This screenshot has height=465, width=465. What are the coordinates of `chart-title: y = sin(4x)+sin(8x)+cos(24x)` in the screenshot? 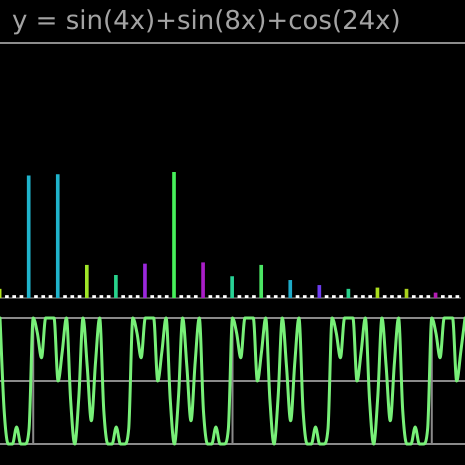 It's located at (206, 21).